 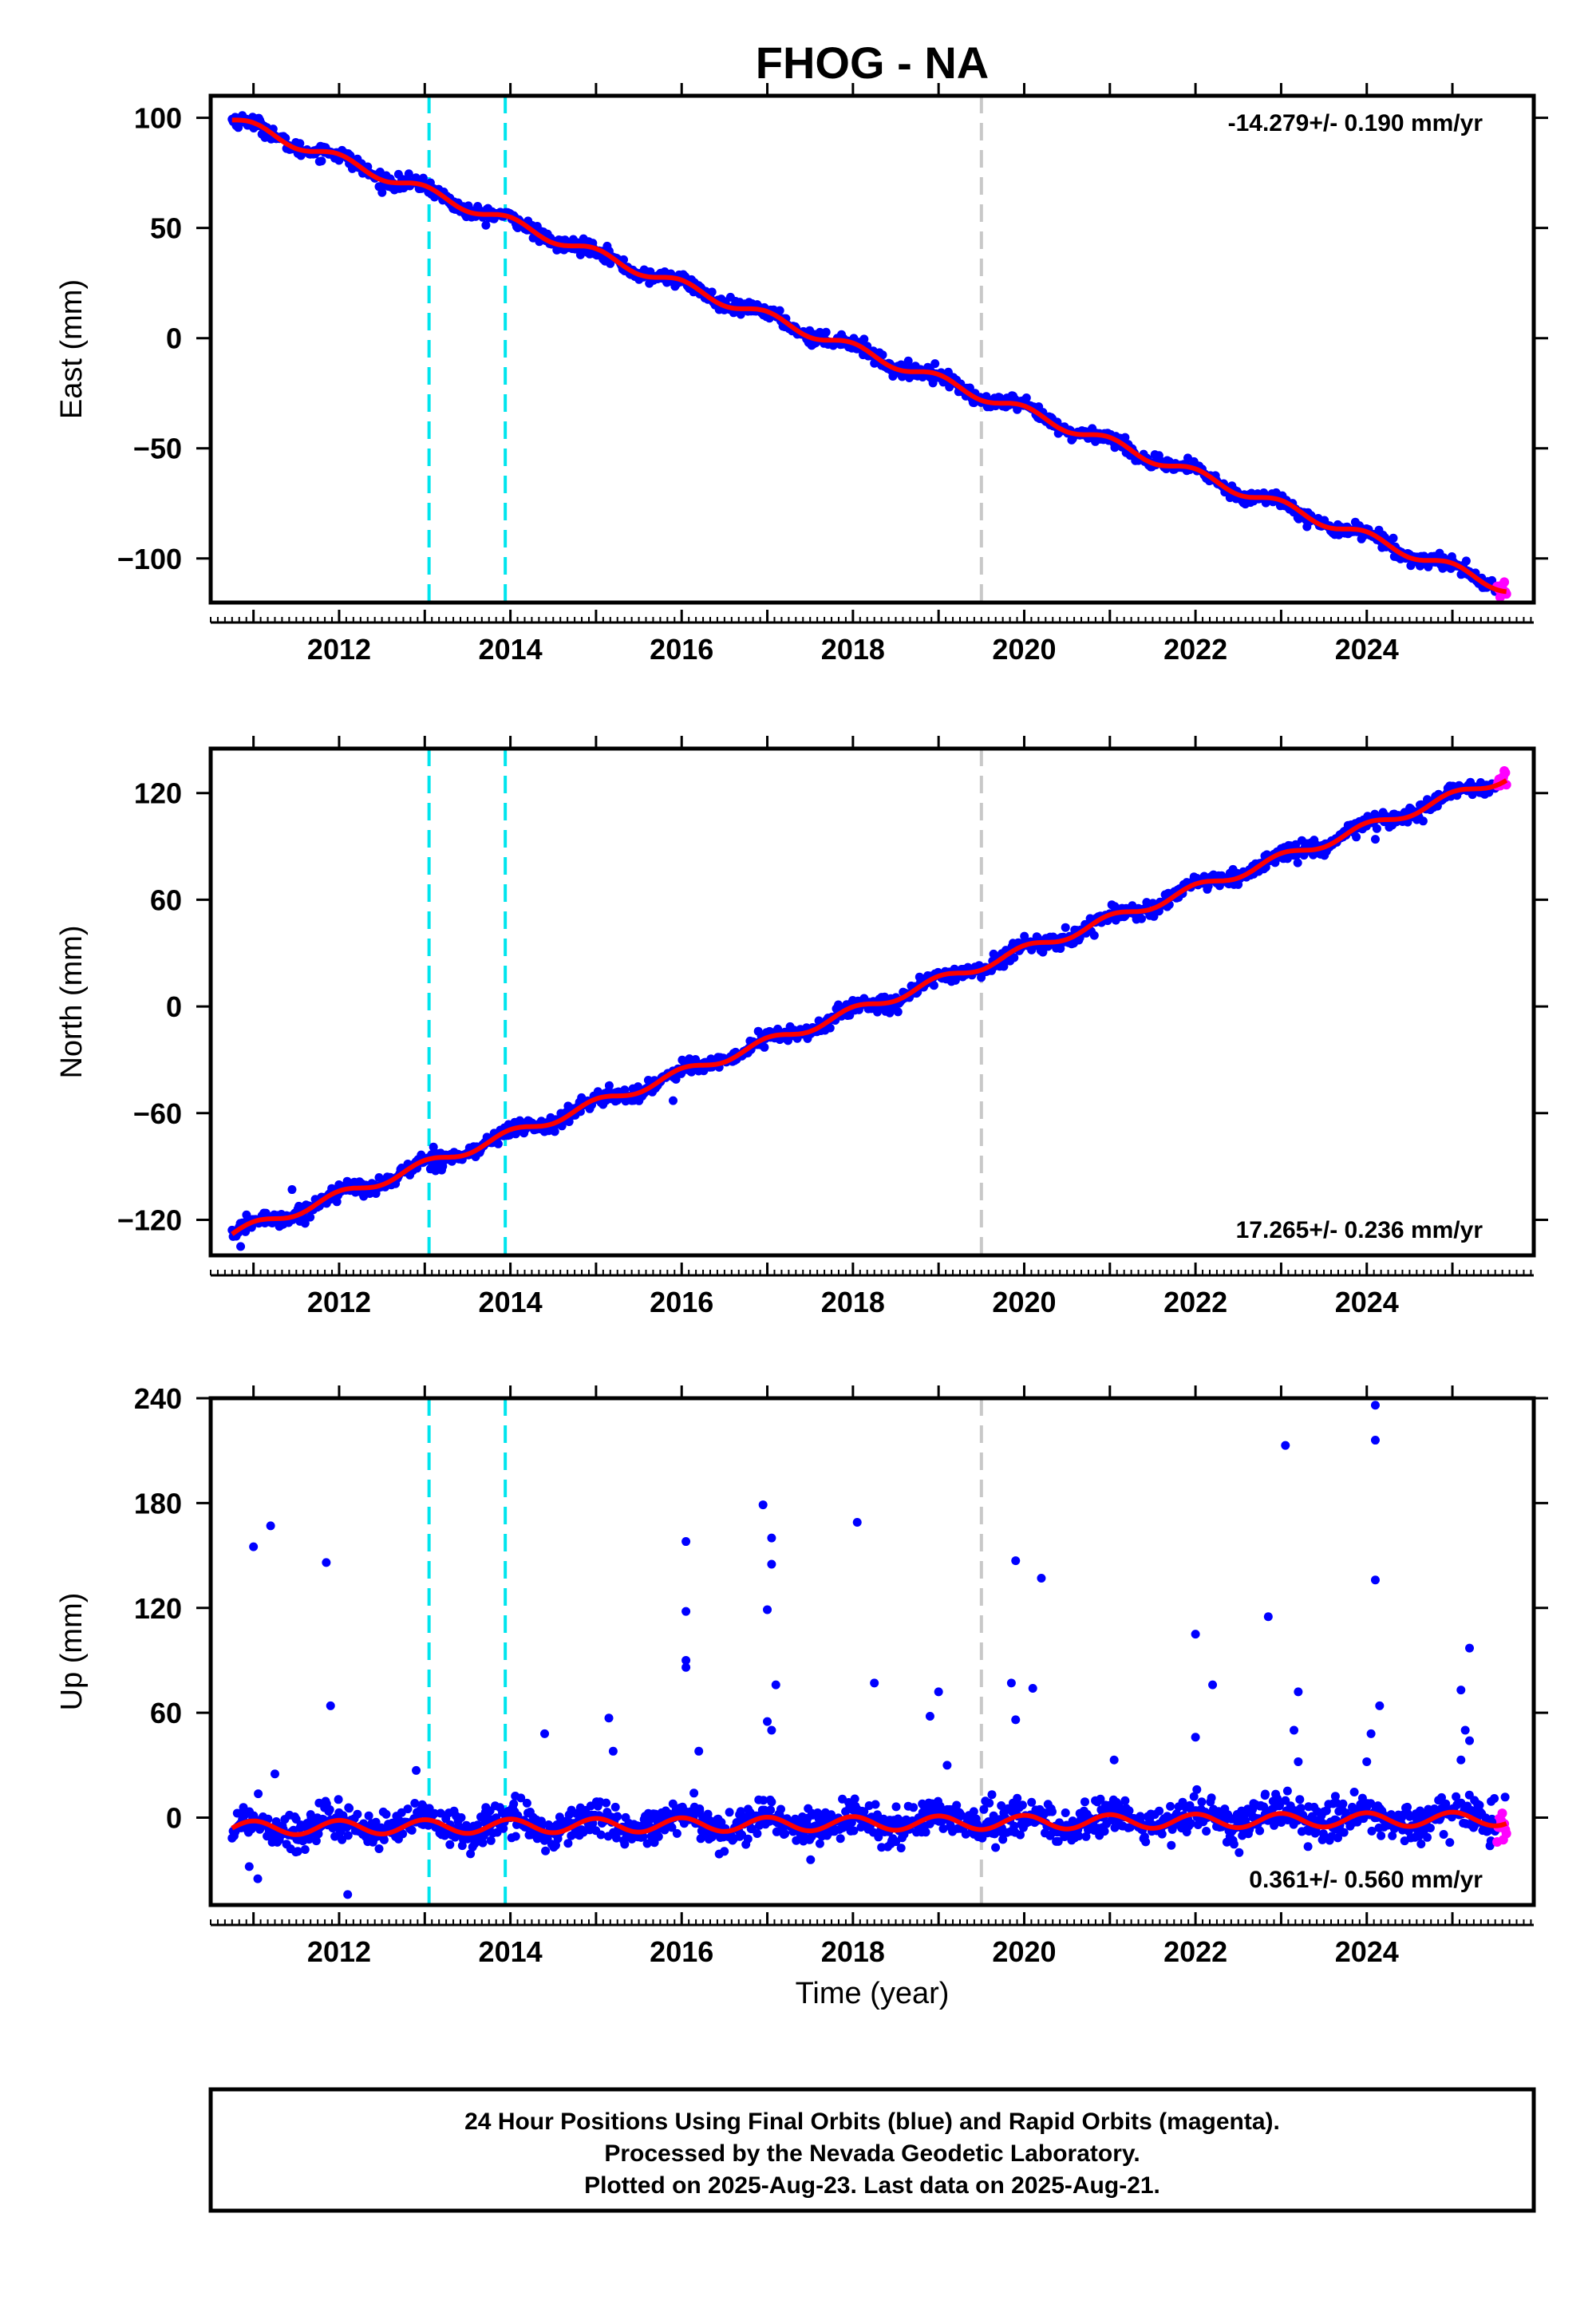 I want to click on x-tick-label: 2018, so click(x=853, y=649).